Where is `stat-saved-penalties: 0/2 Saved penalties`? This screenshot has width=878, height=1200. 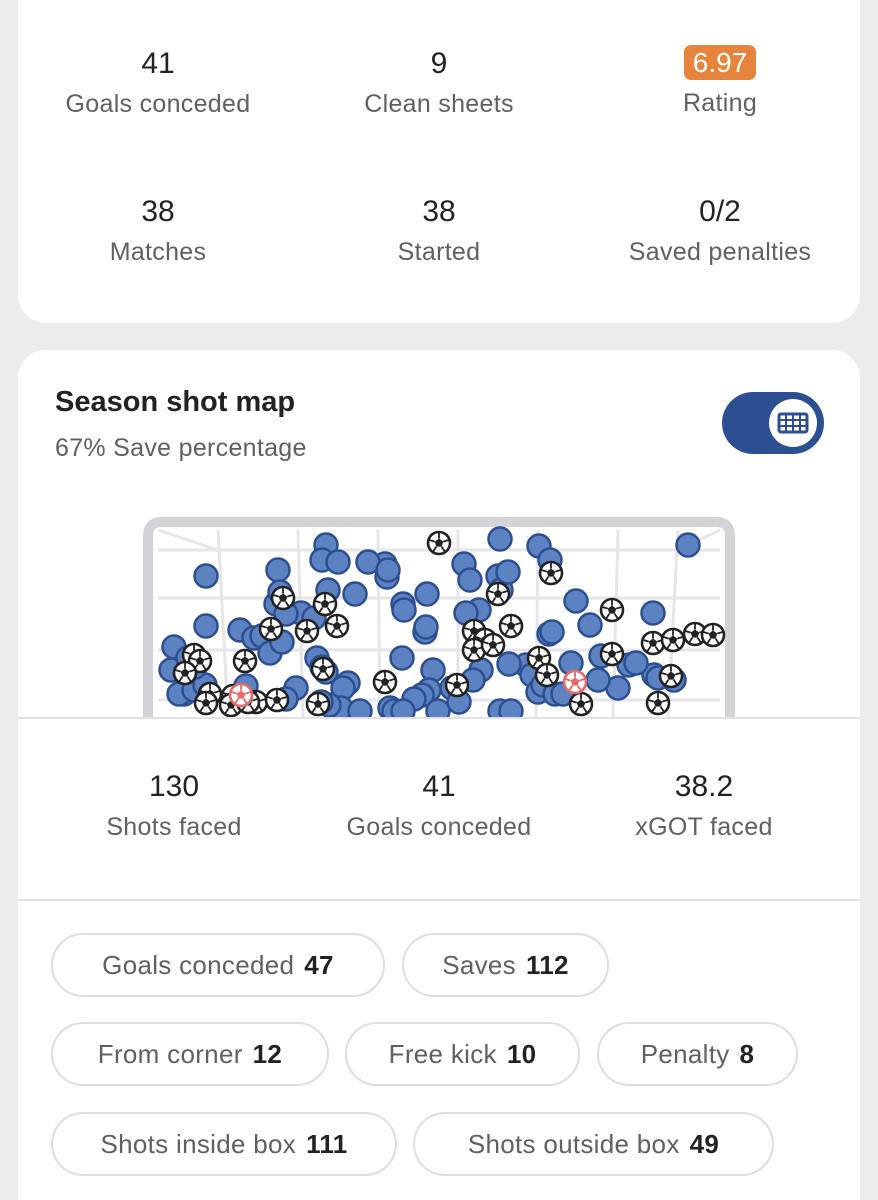 stat-saved-penalties: 0/2 Saved penalties is located at coordinates (720, 232).